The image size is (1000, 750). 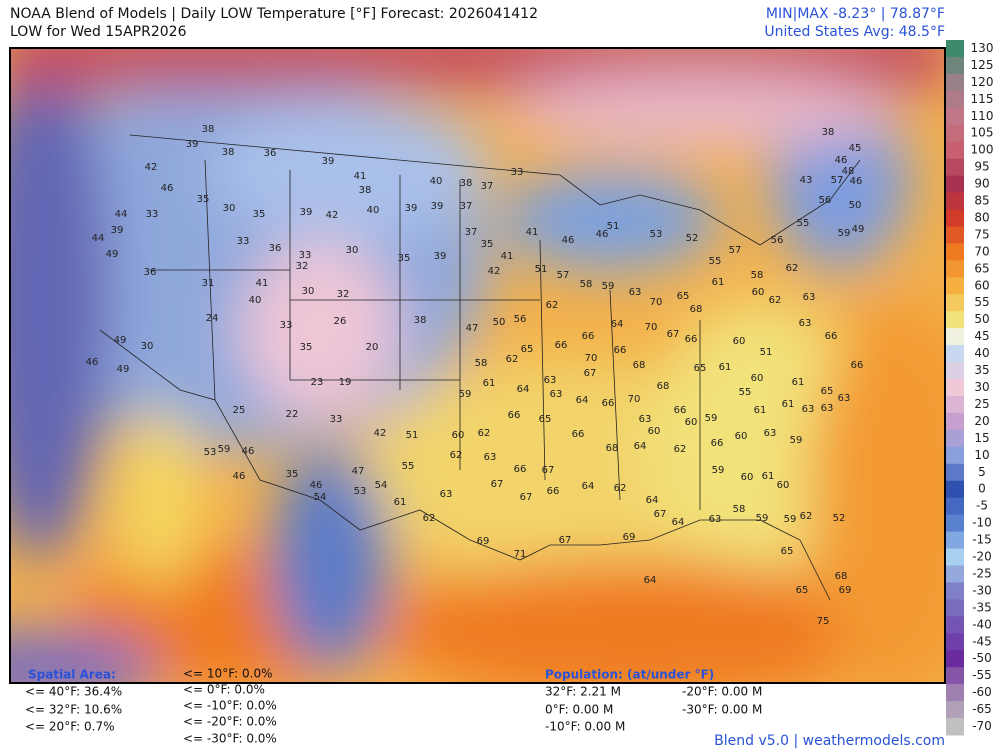 What do you see at coordinates (981, 217) in the screenshot?
I see `colorbar-label: 80` at bounding box center [981, 217].